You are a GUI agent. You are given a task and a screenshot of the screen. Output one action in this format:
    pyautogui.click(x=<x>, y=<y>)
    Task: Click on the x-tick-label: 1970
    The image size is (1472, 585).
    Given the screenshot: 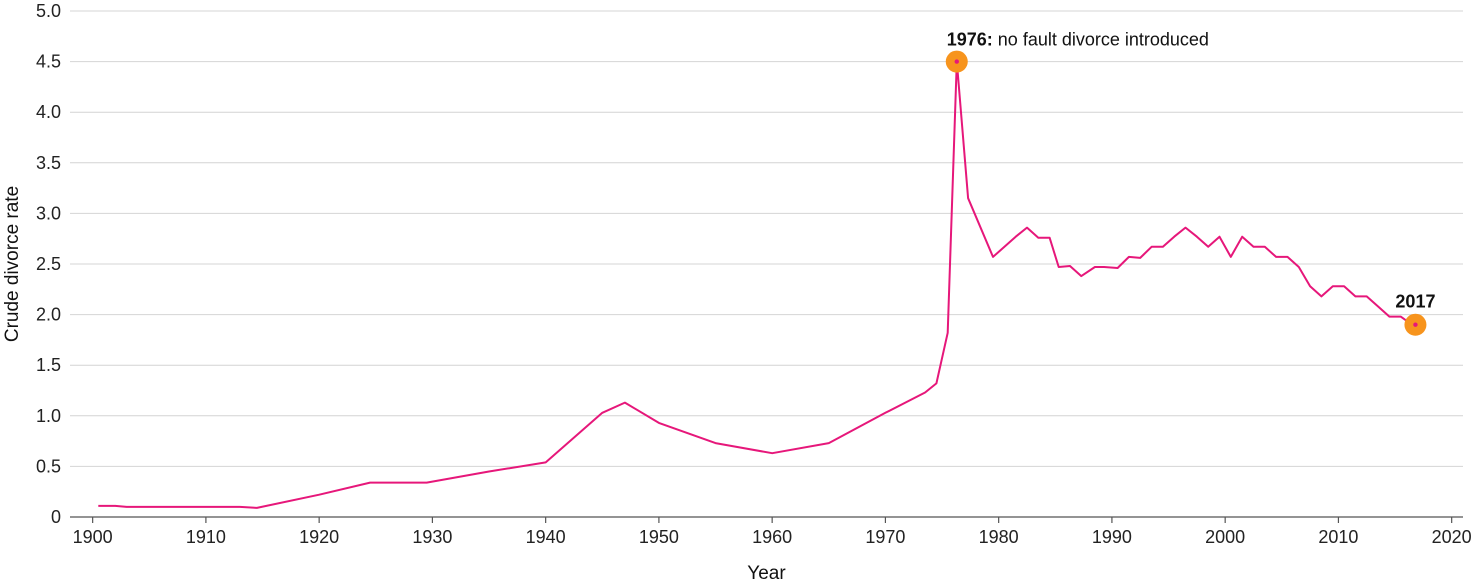 What is the action you would take?
    pyautogui.click(x=885, y=537)
    